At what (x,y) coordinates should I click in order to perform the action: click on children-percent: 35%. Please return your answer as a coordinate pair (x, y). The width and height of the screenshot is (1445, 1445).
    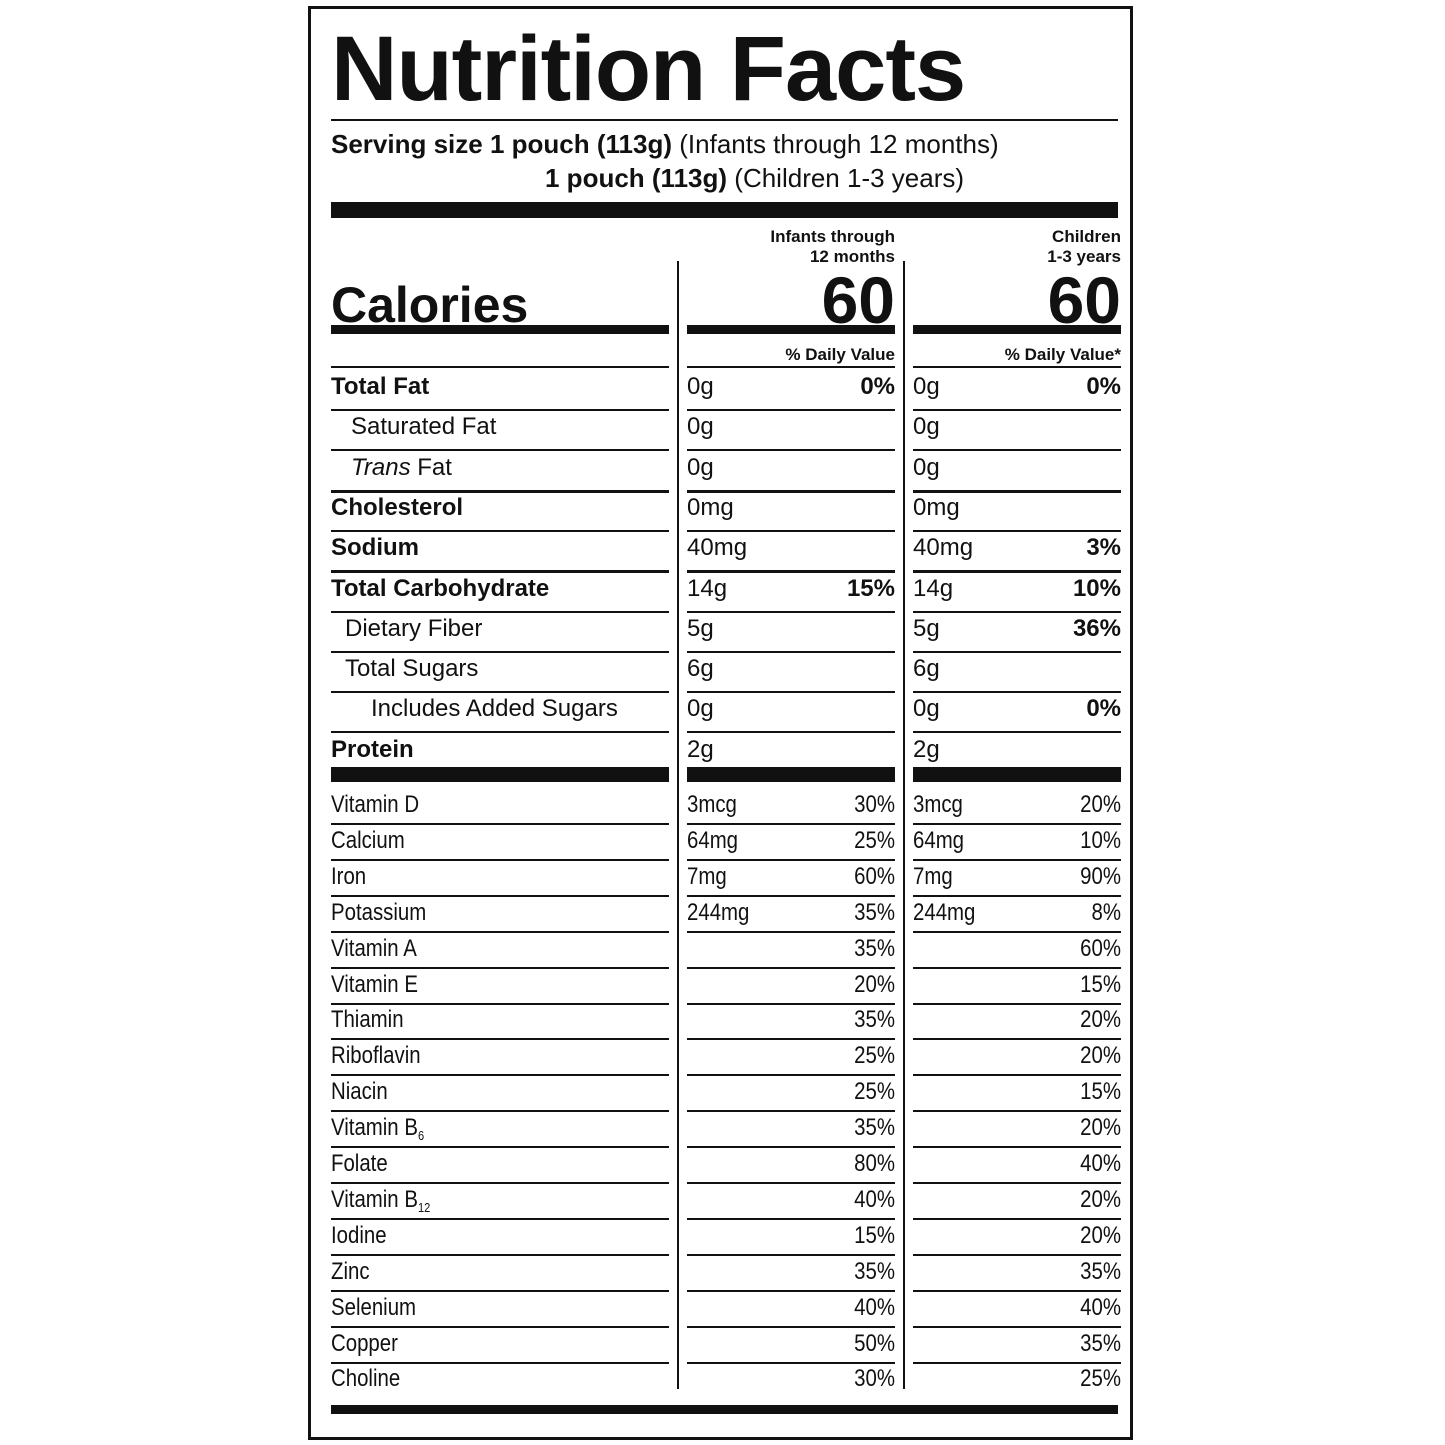
    Looking at the image, I should click on (1100, 1343).